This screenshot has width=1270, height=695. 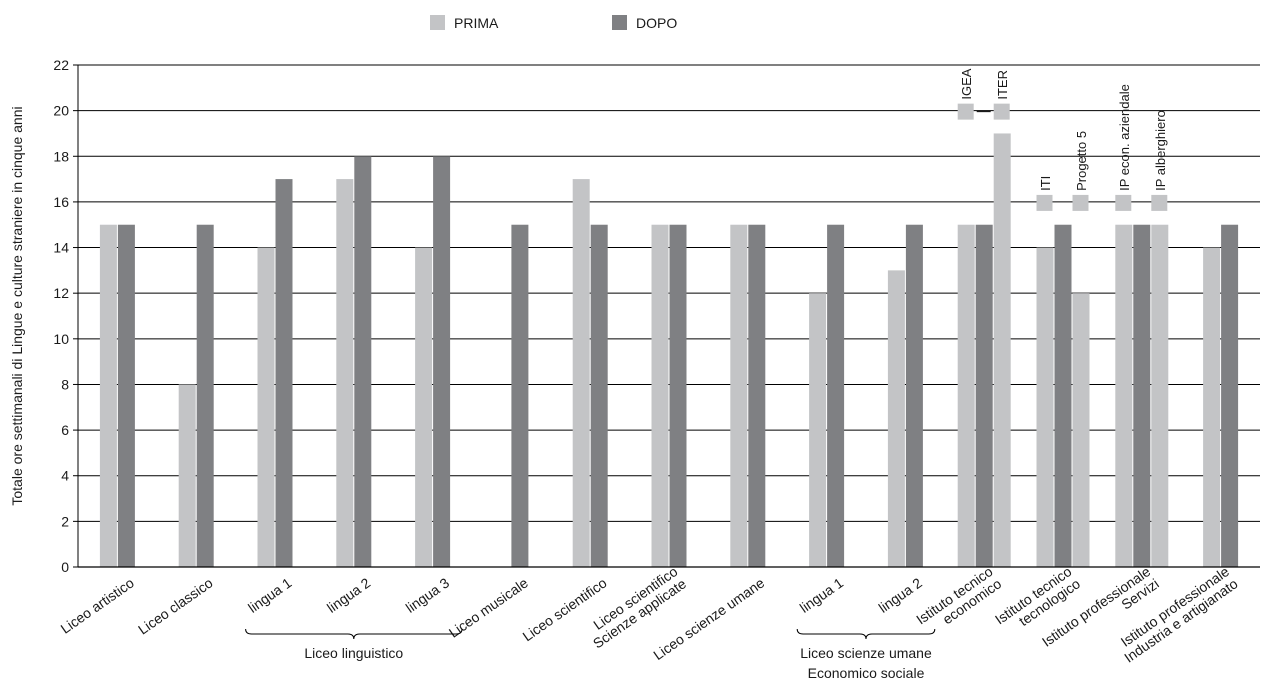 I want to click on x-tick-label: Liceo musicale, so click(x=488, y=607).